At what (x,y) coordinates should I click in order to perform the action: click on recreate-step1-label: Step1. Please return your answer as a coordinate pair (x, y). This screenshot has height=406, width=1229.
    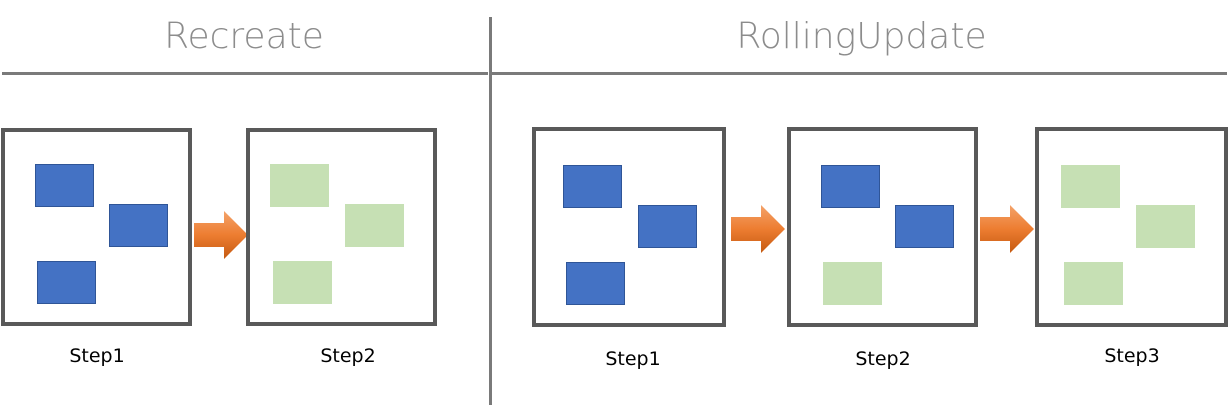
    Looking at the image, I should click on (97, 356).